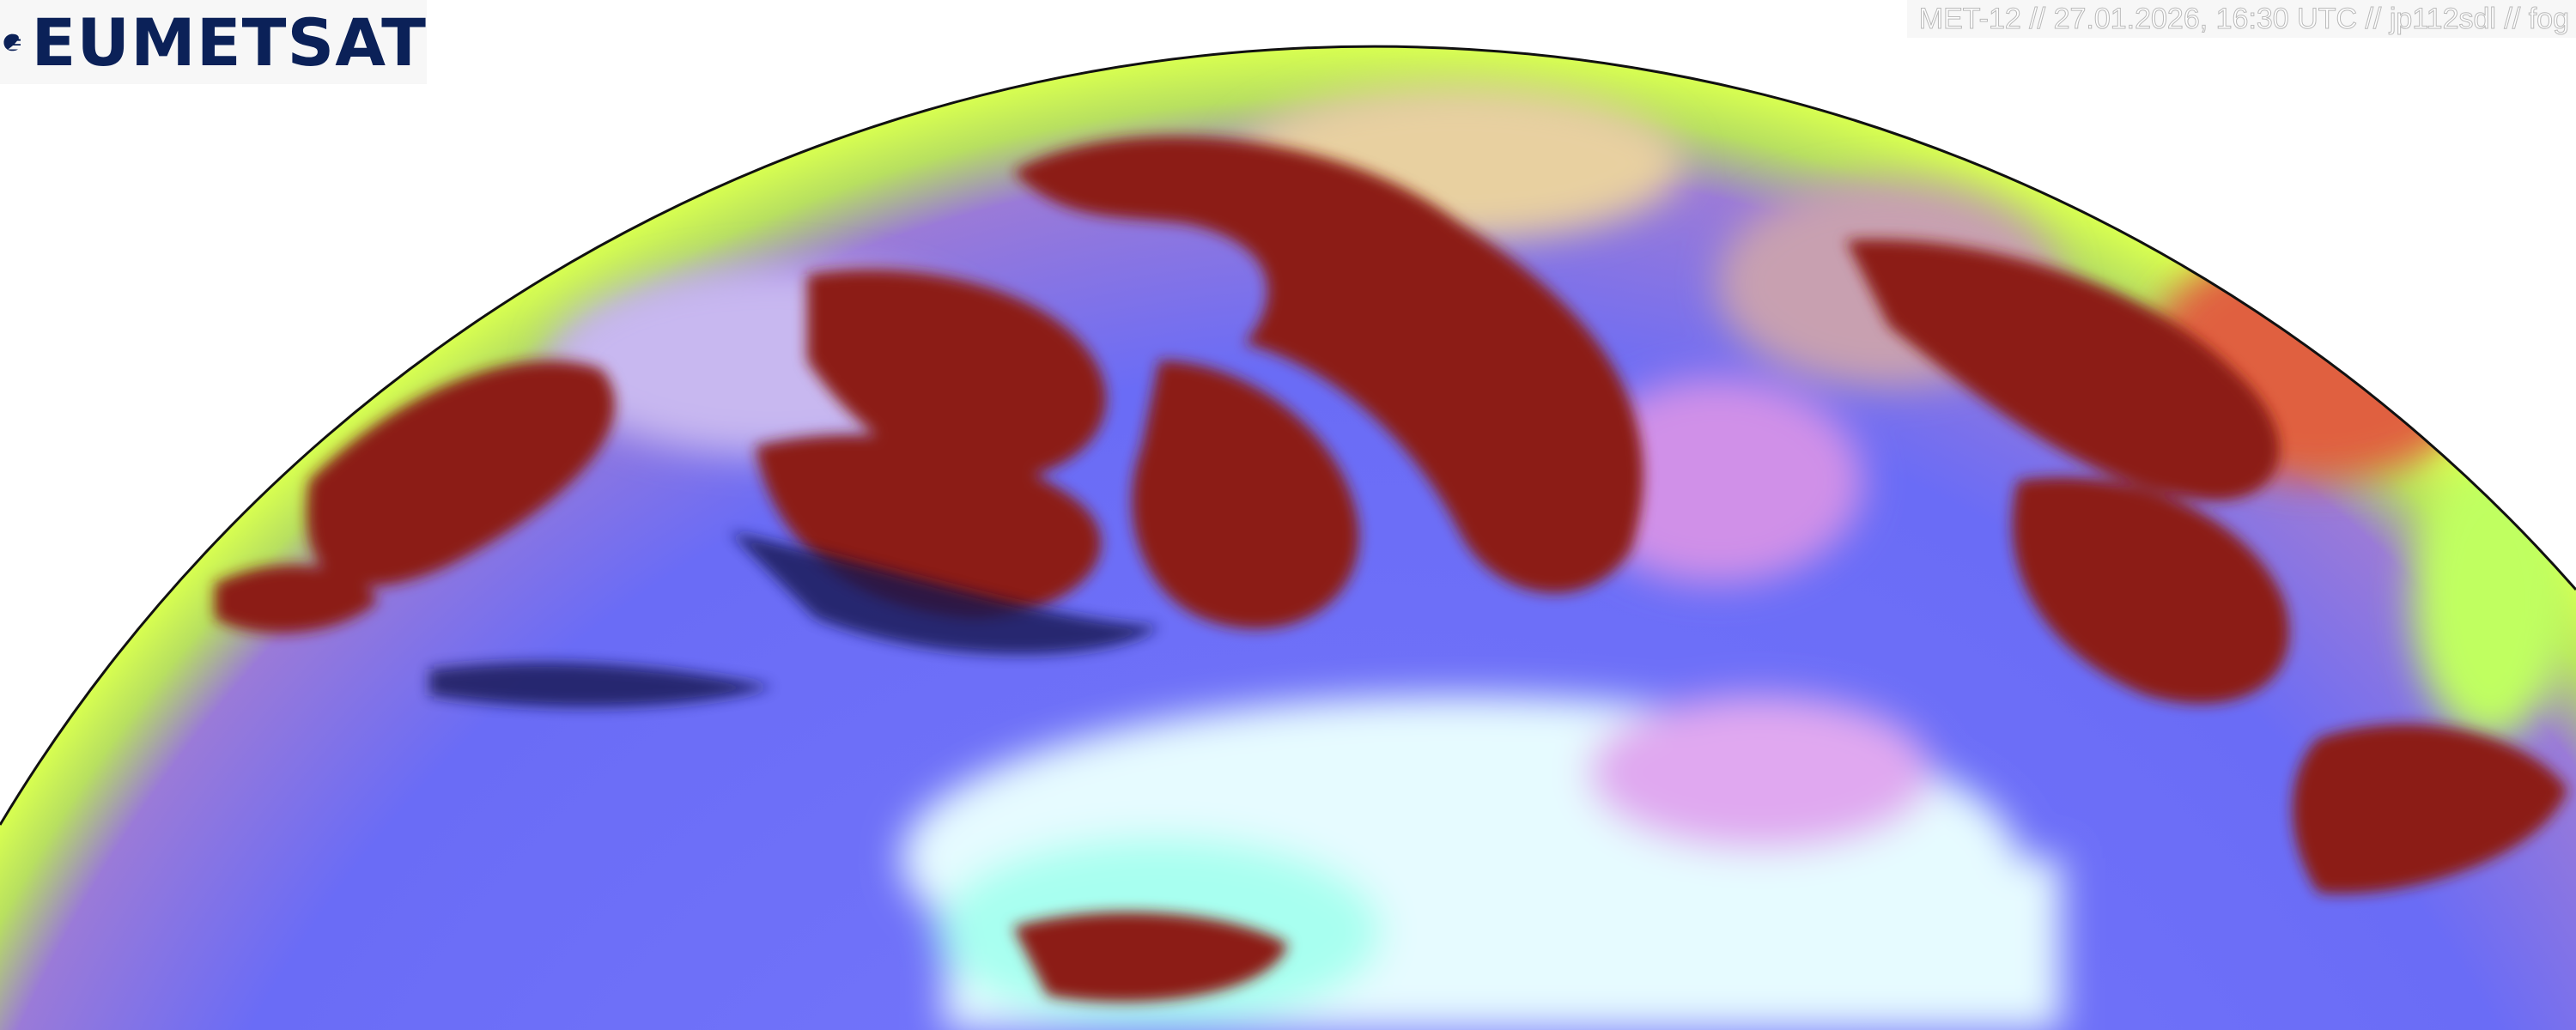 This screenshot has height=1030, width=2576. I want to click on eumetsat-logo: EUMETSAT, so click(213, 42).